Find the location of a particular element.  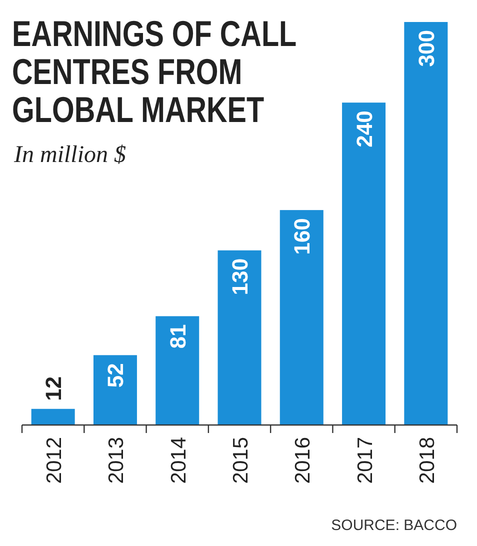

x-tick-label: 2017 is located at coordinates (365, 460).